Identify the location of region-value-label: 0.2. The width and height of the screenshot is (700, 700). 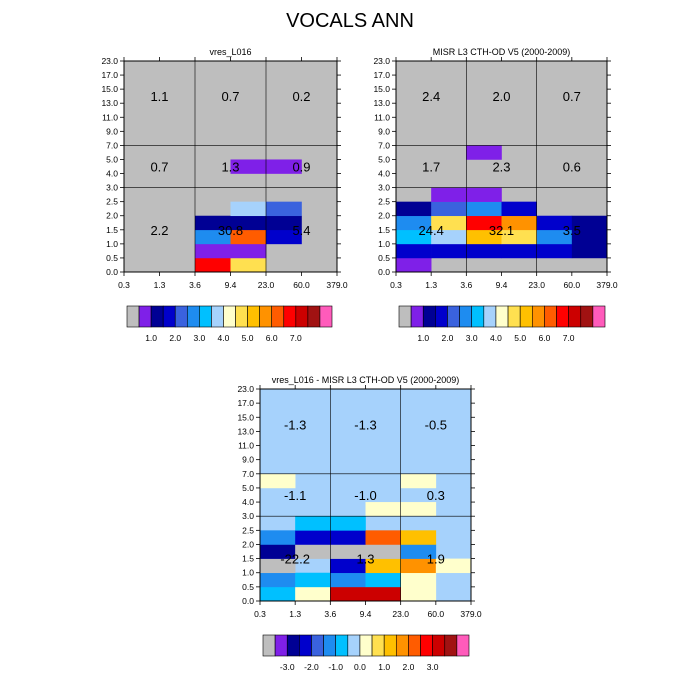
(301, 96).